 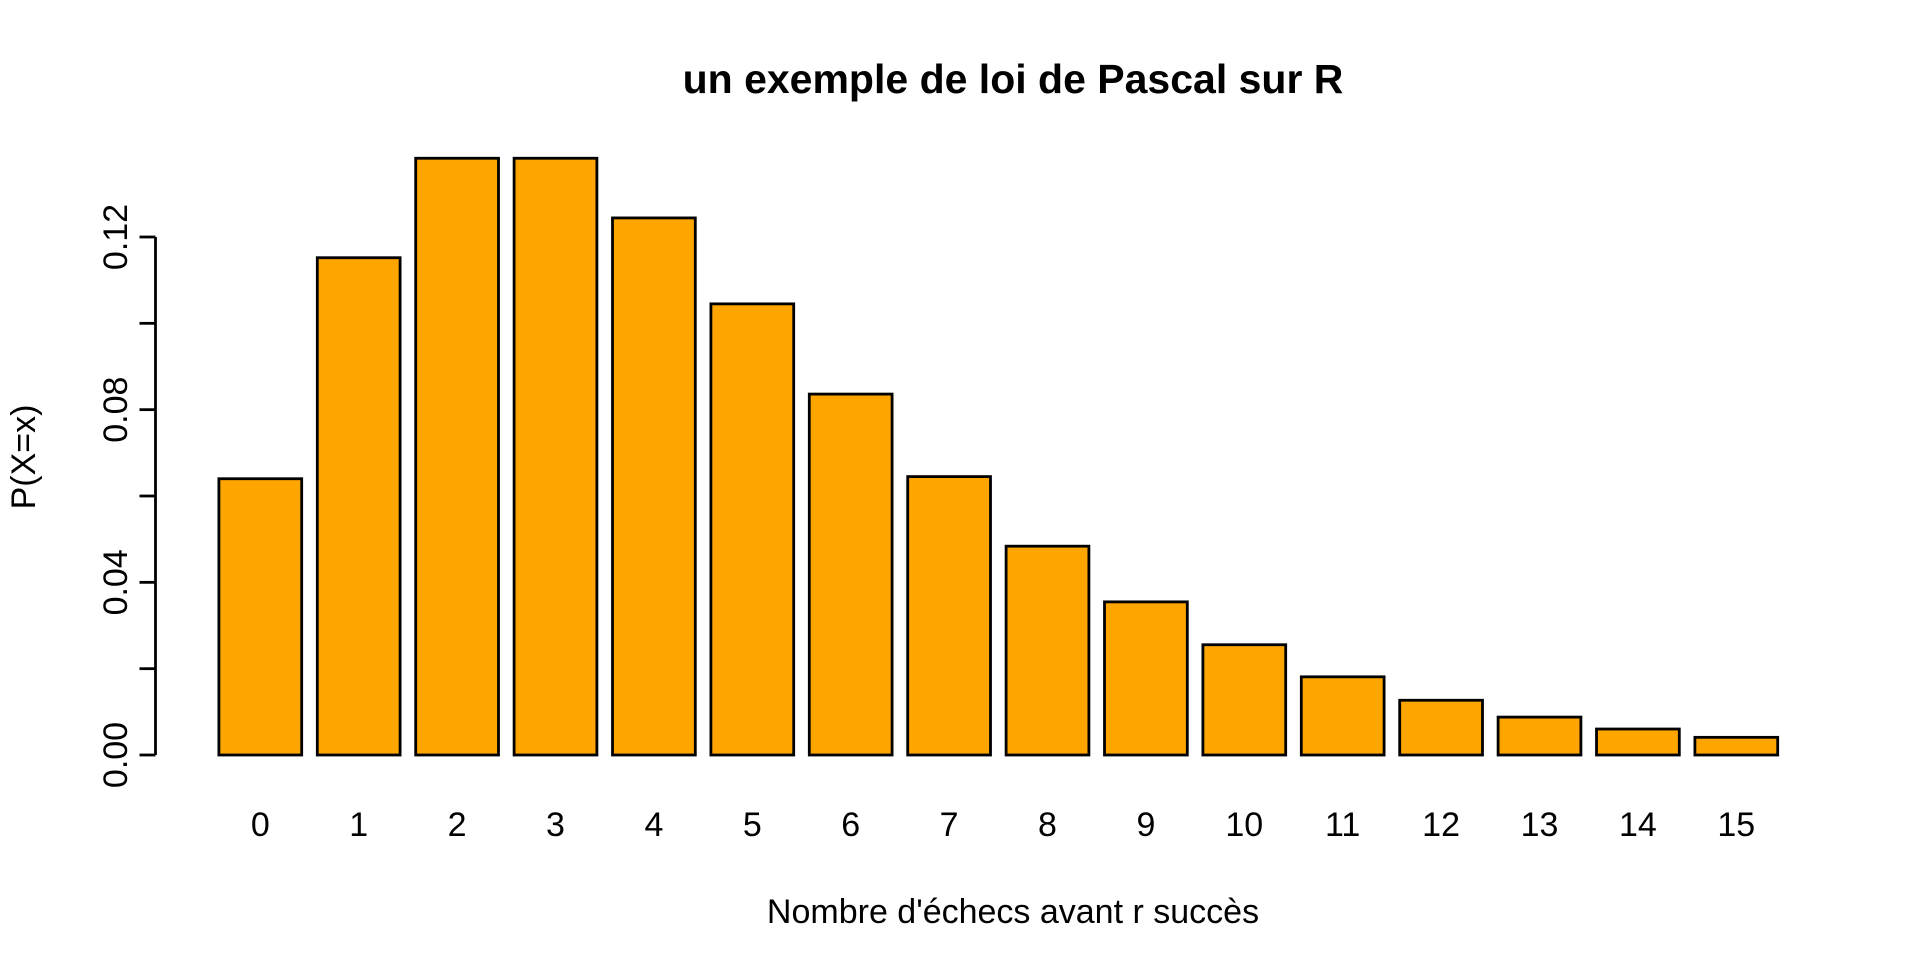 What do you see at coordinates (850, 574) in the screenshot?
I see `bar-x6` at bounding box center [850, 574].